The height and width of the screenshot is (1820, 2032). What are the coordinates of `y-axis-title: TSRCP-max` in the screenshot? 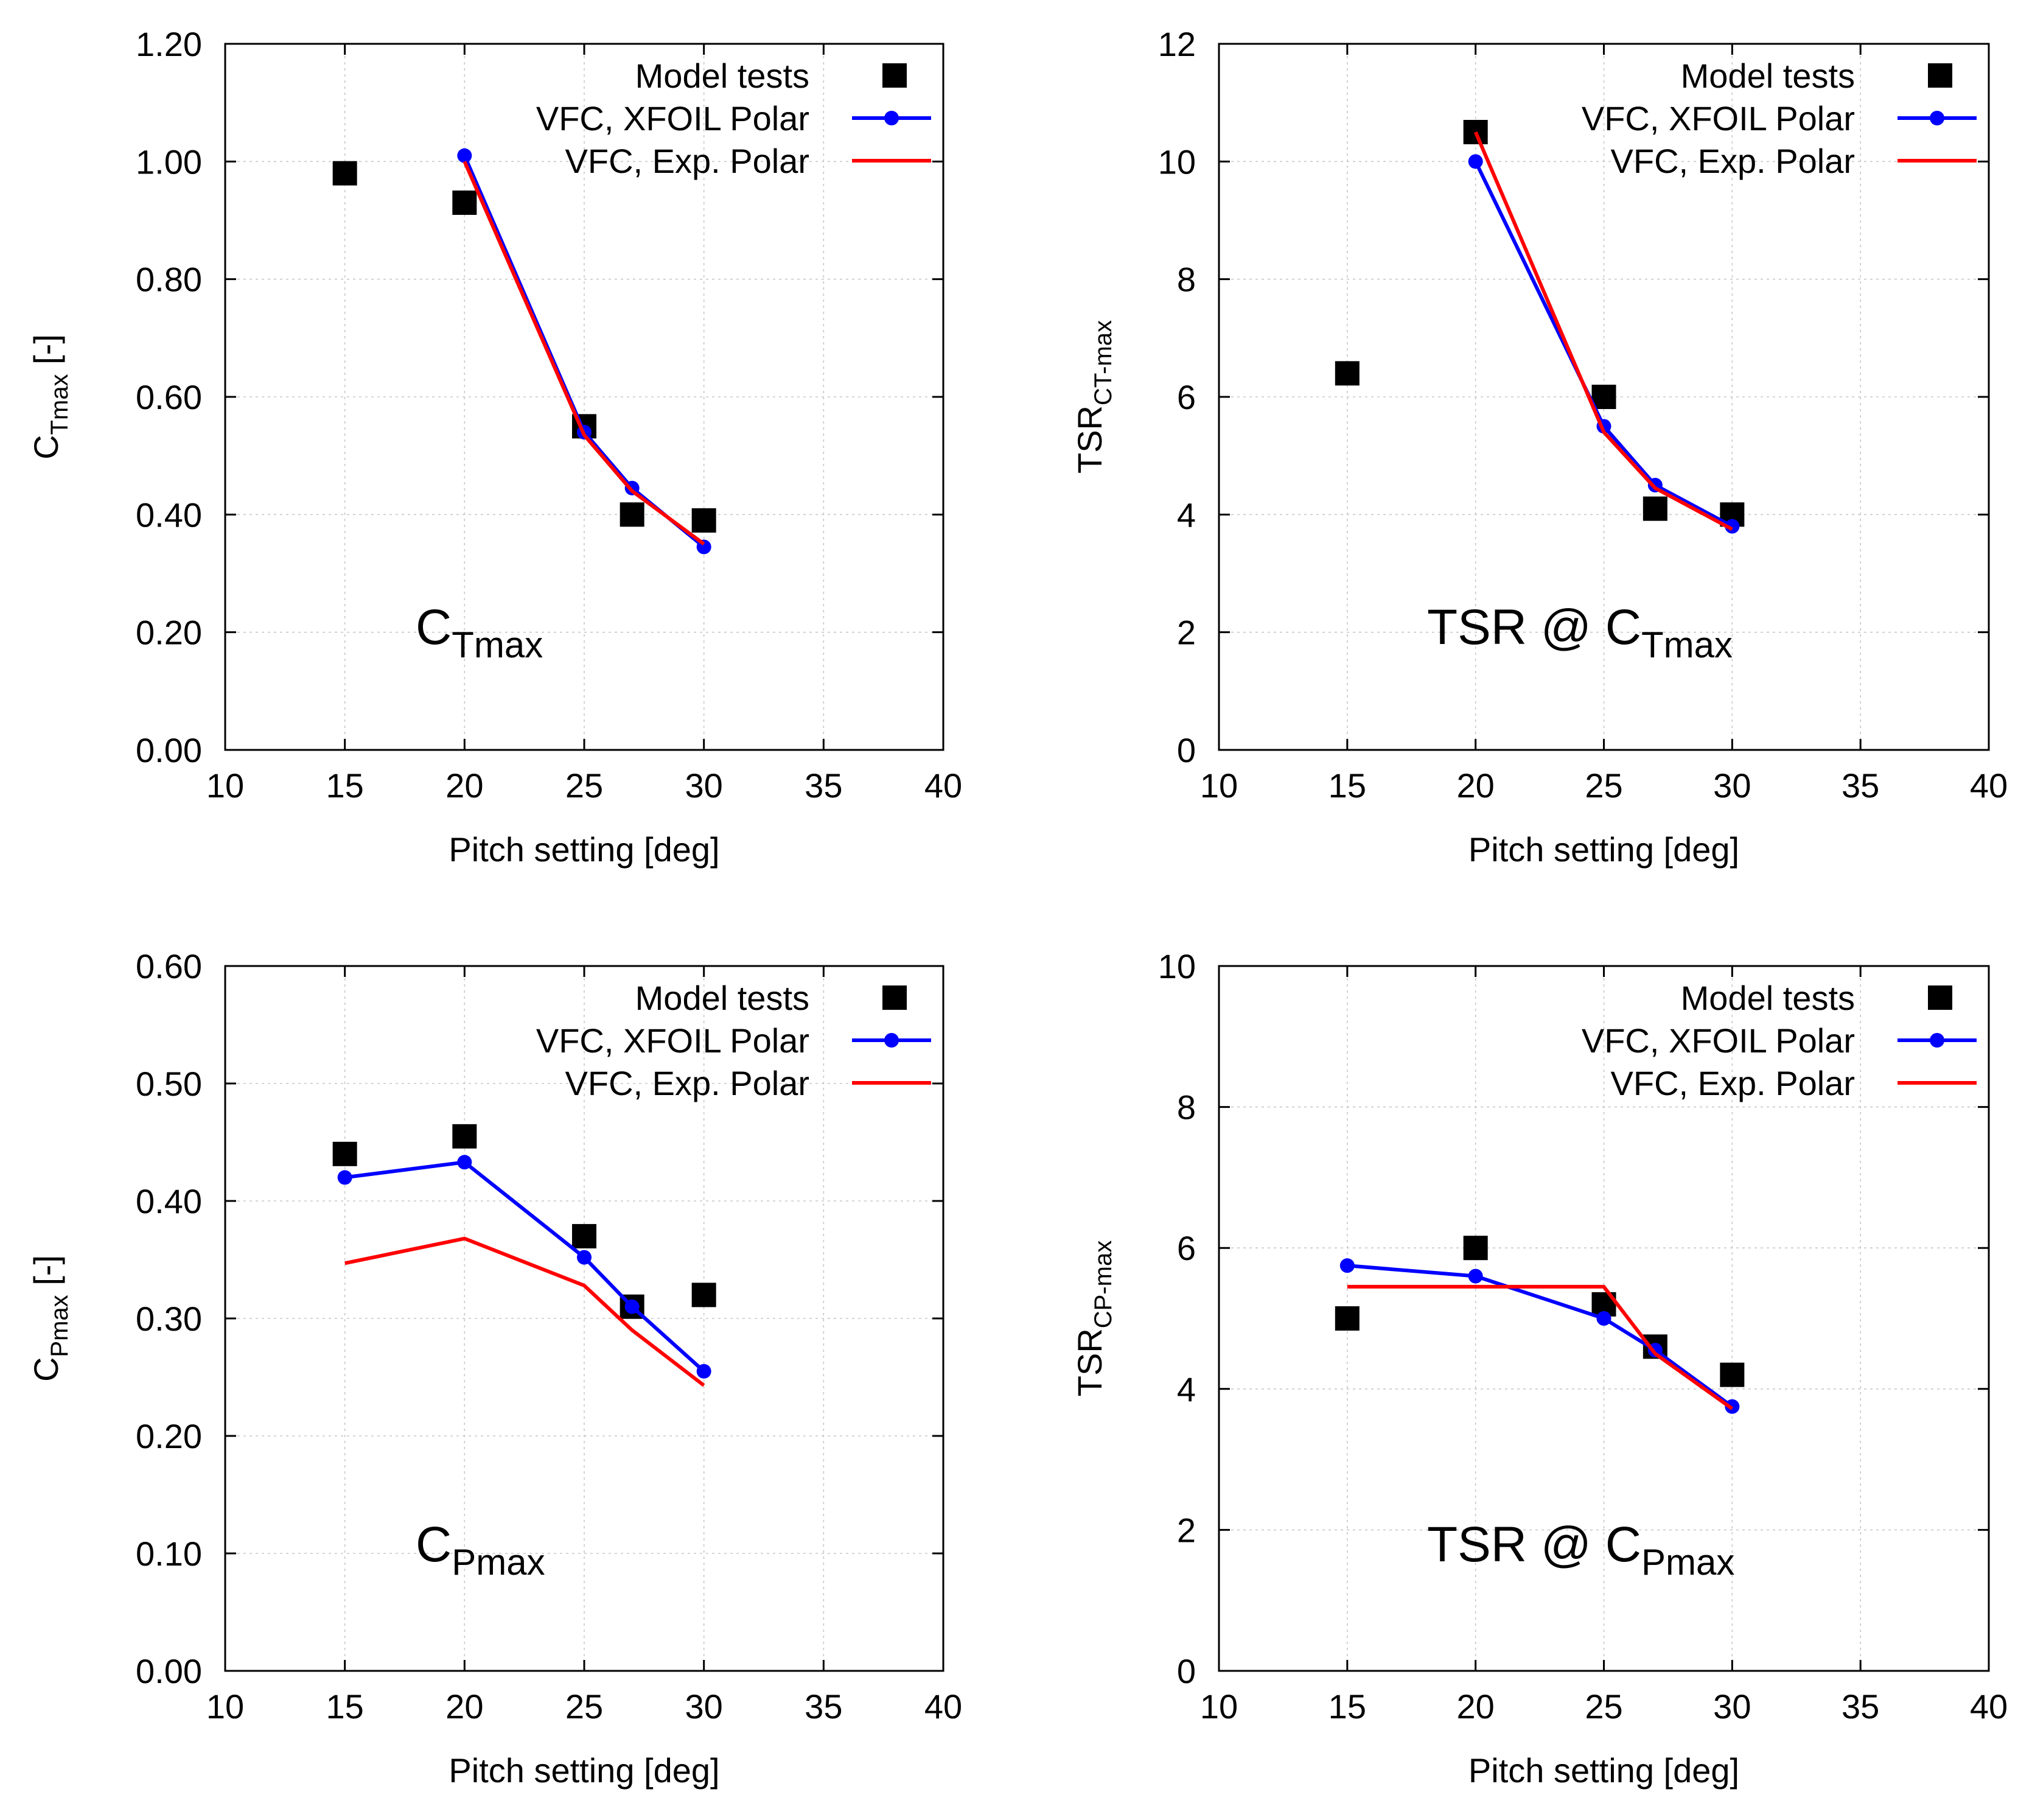 It's located at (1093, 1318).